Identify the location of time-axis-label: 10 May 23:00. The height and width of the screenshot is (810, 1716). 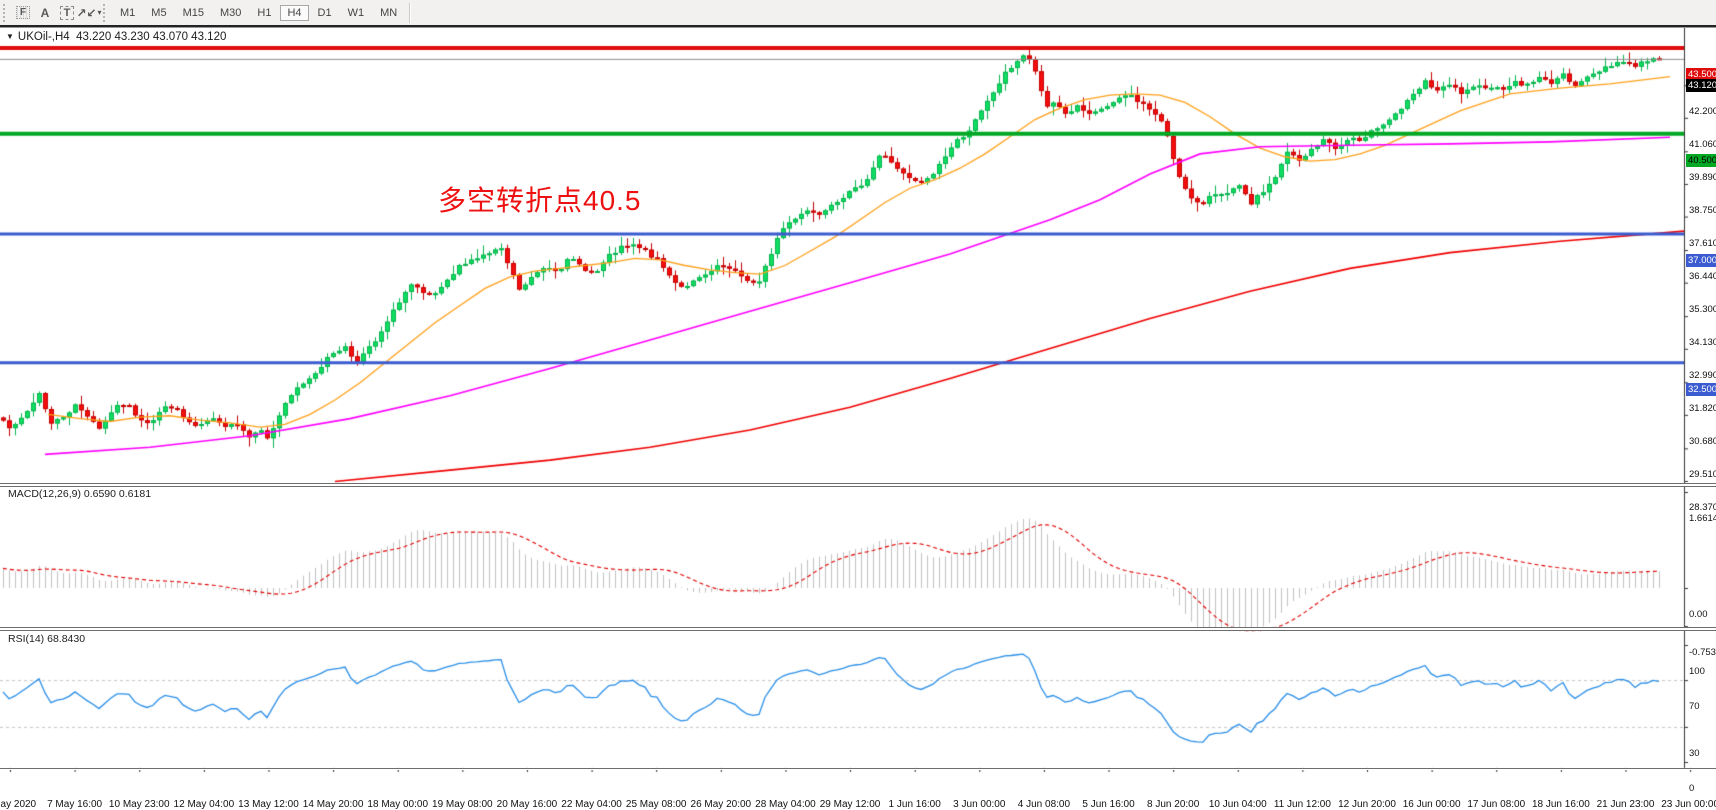
(139, 804).